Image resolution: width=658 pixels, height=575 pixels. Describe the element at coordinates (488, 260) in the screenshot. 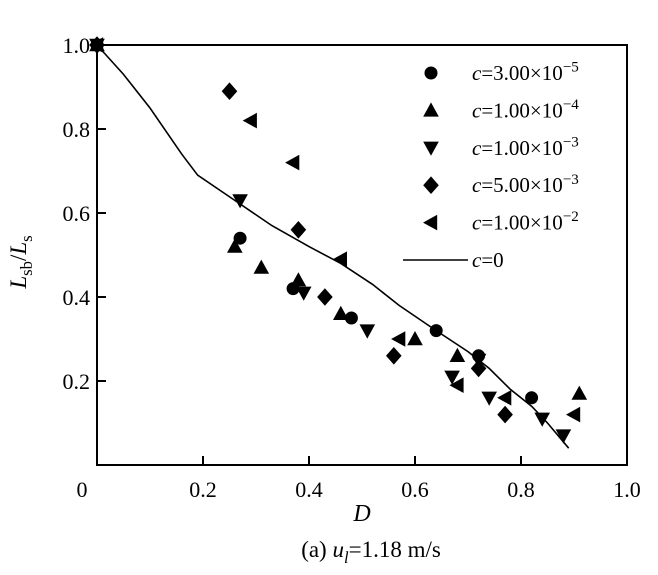

I see `legend-label: c=0` at that location.